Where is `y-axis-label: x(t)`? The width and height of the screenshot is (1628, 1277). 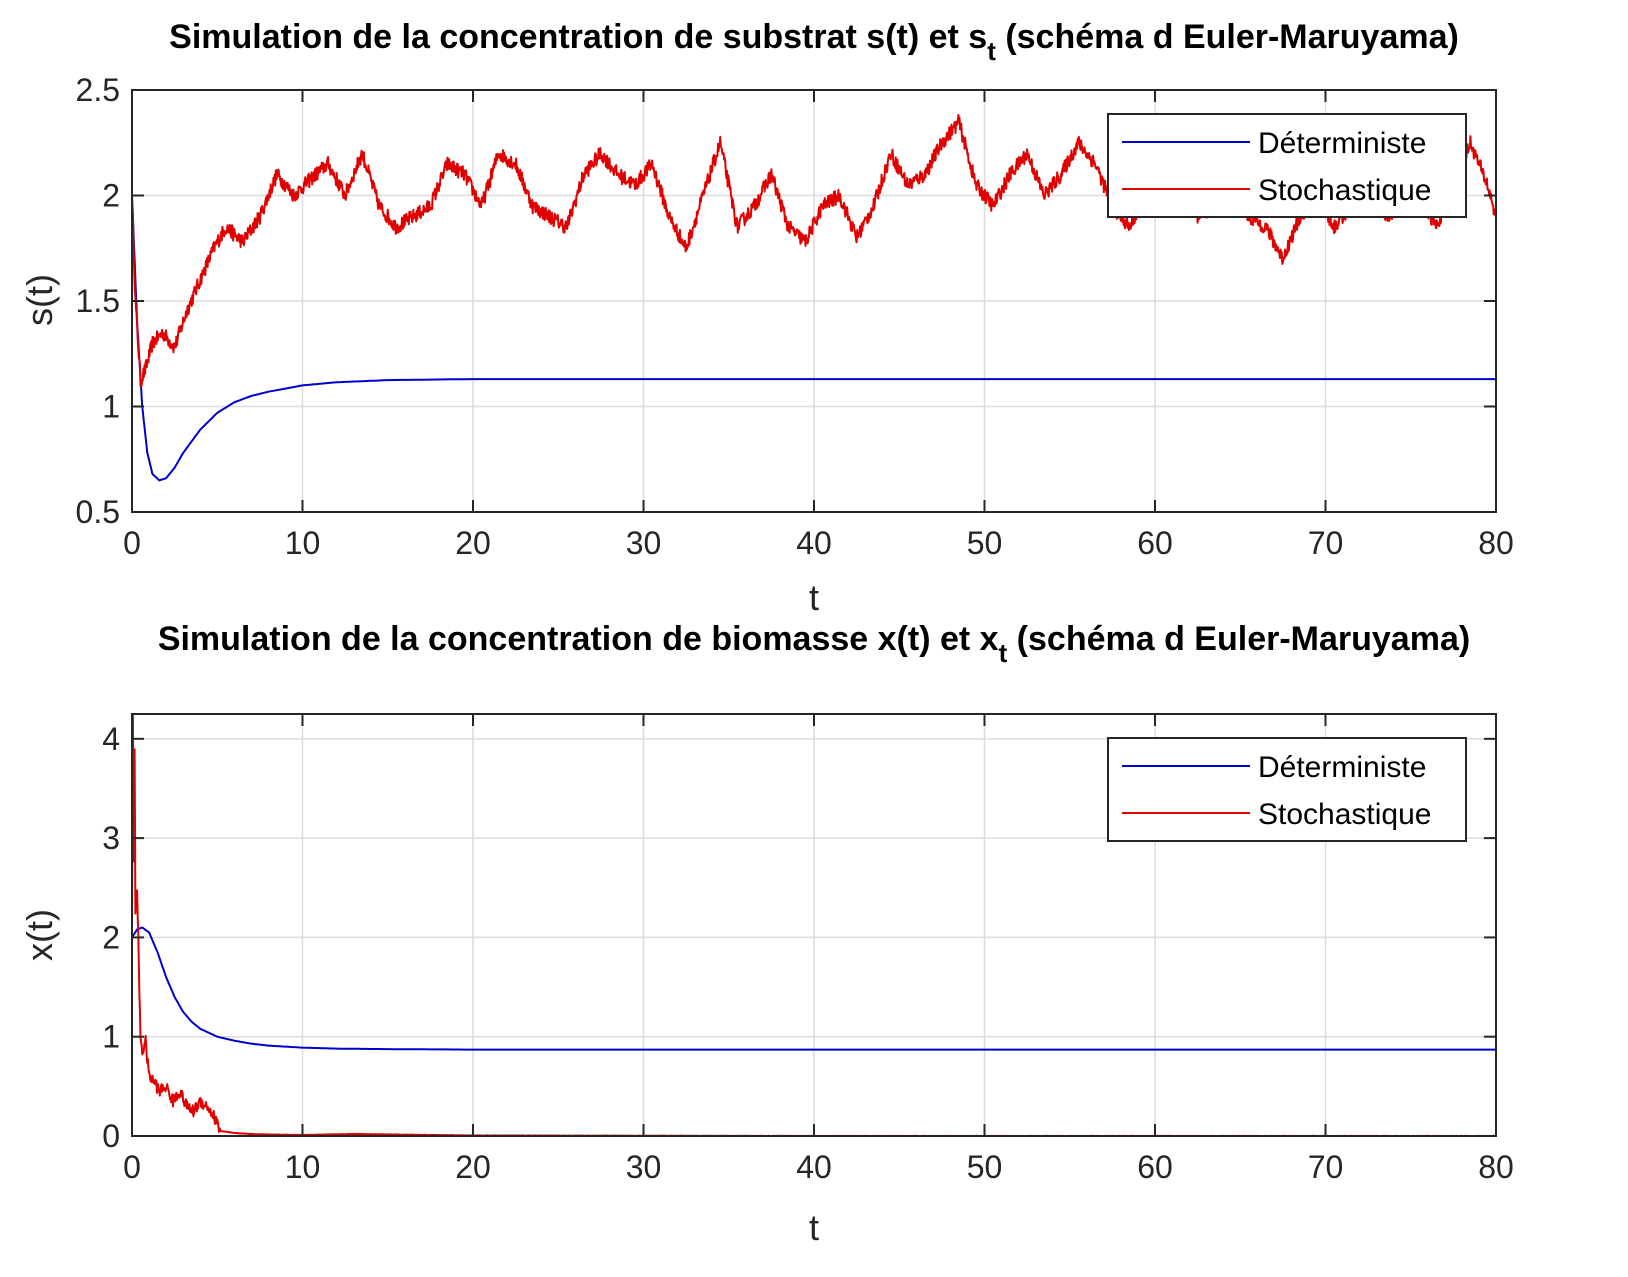
y-axis-label: x(t) is located at coordinates (39, 935).